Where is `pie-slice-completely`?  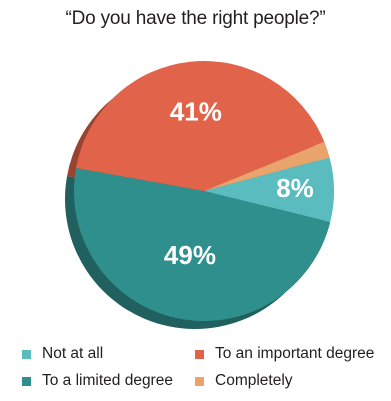
pie-slice-completely is located at coordinates (267, 166).